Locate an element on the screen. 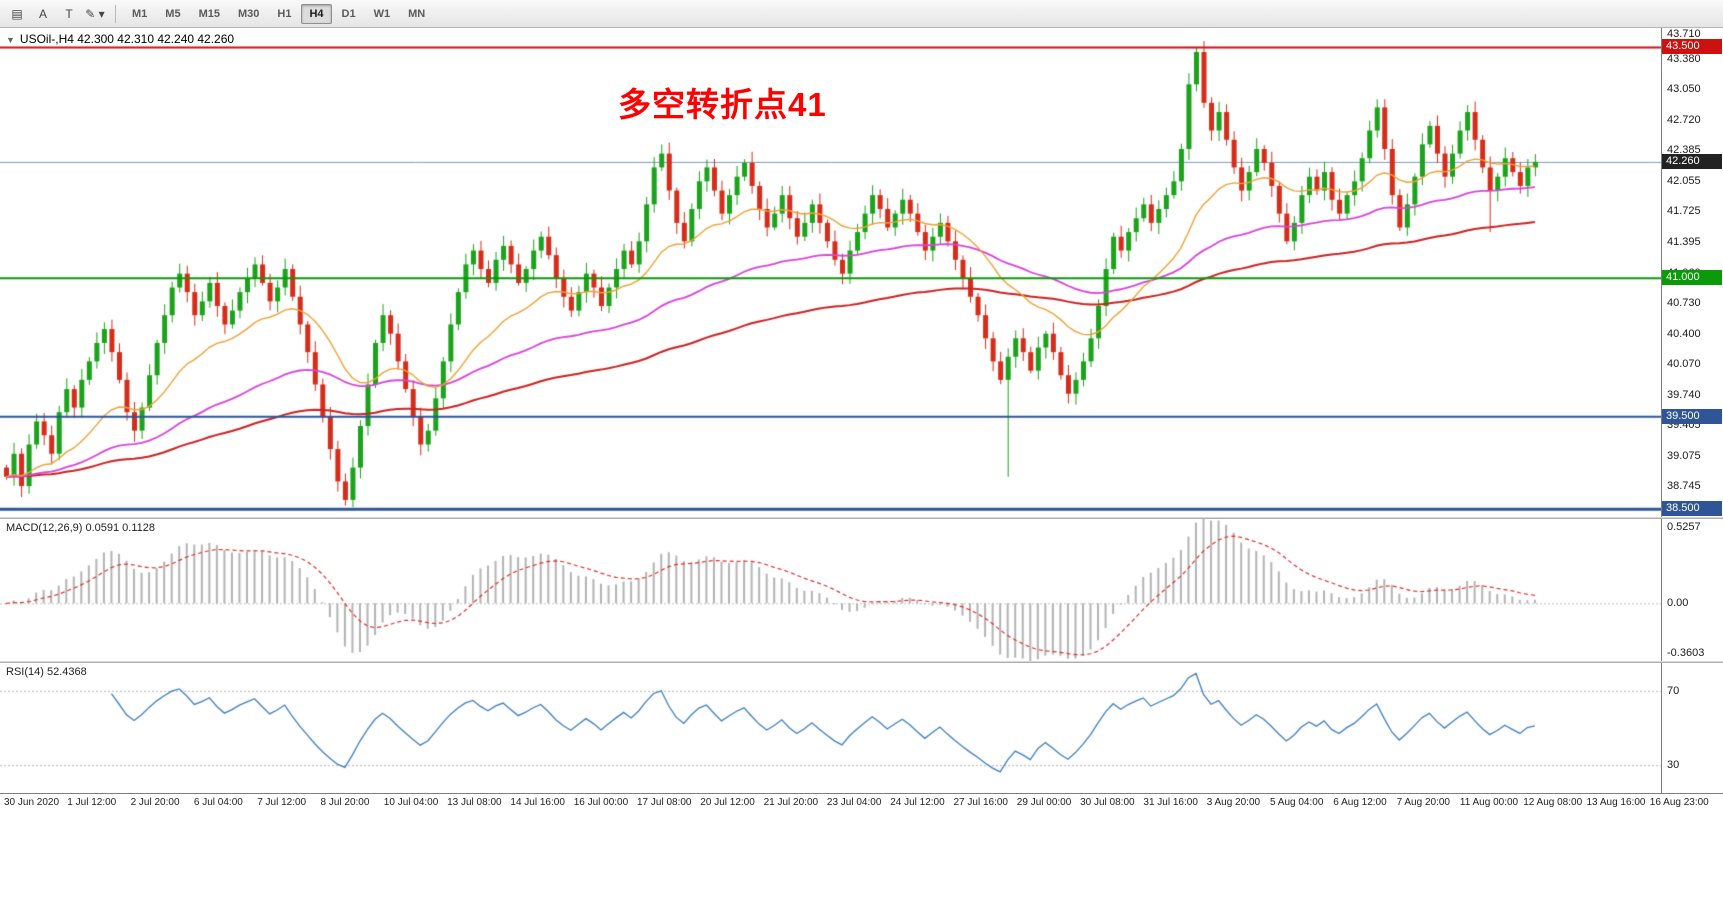  time-axis-label: 6 Jul 04:00 is located at coordinates (218, 802).